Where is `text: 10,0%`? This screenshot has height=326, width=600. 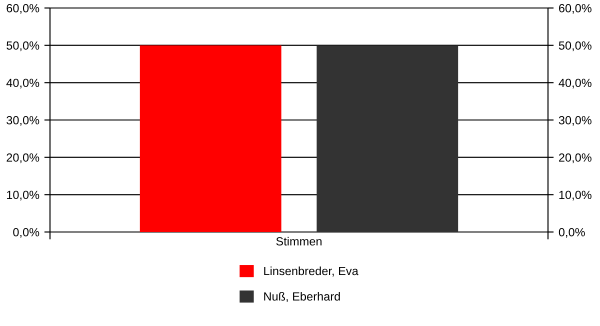
text: 10,0% is located at coordinates (575, 195).